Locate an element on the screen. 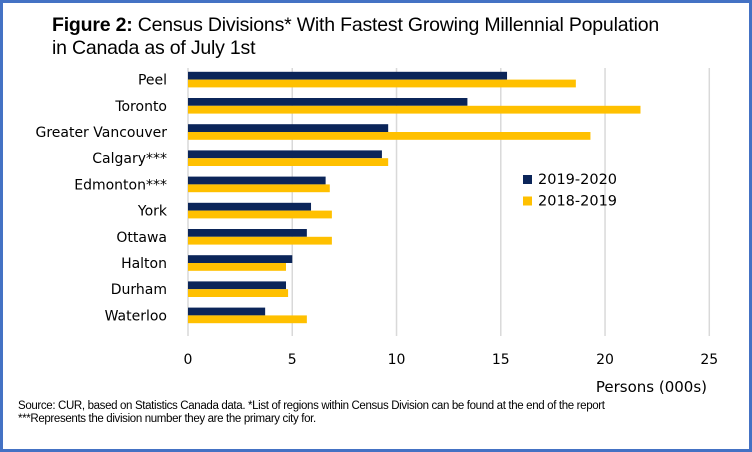 The height and width of the screenshot is (452, 752). bar-toronto-2018-2019 is located at coordinates (414, 109).